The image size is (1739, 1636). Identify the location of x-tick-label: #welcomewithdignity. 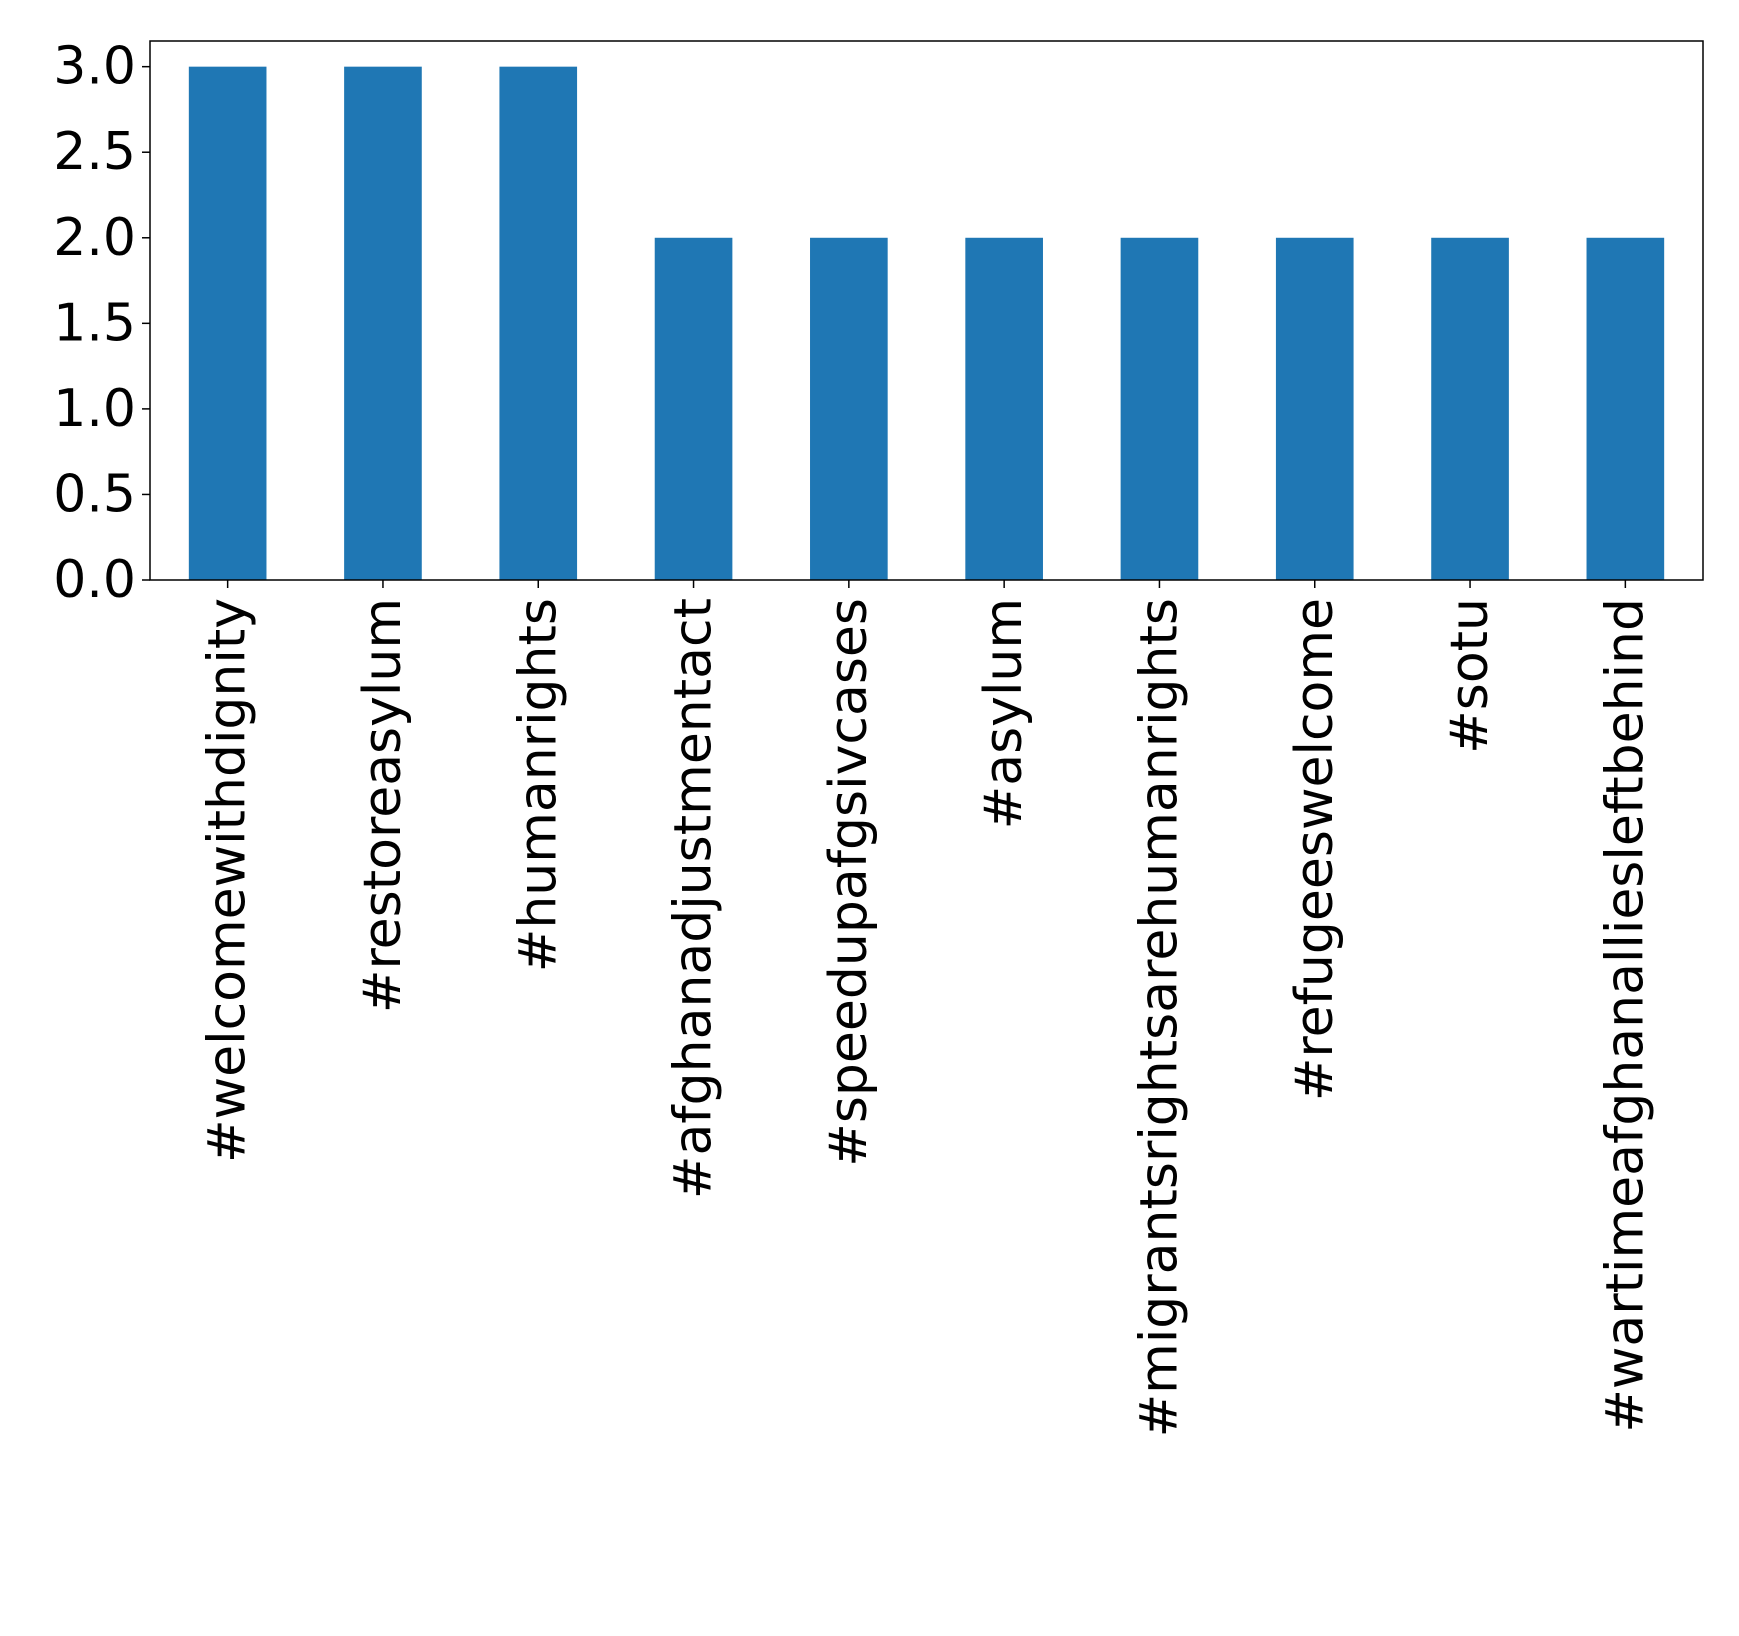
(228, 880).